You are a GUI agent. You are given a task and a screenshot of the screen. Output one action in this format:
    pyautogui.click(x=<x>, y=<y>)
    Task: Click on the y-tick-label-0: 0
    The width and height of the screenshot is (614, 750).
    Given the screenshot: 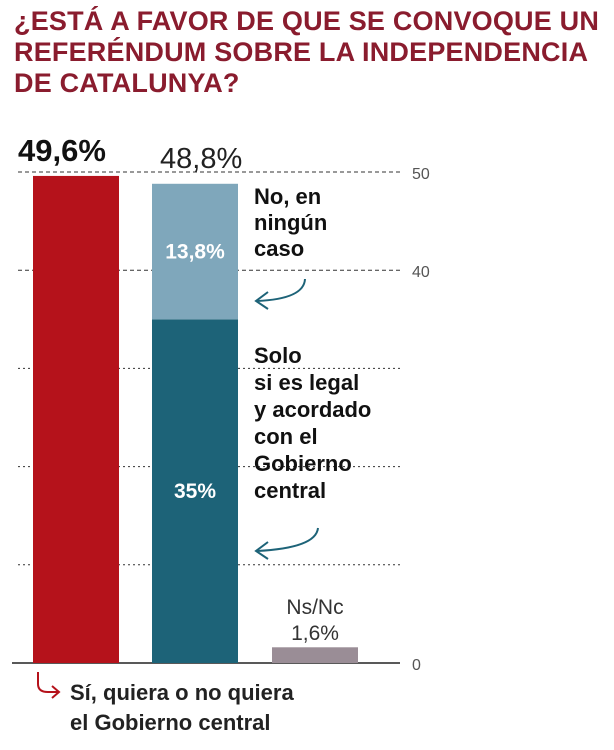 What is the action you would take?
    pyautogui.click(x=416, y=665)
    